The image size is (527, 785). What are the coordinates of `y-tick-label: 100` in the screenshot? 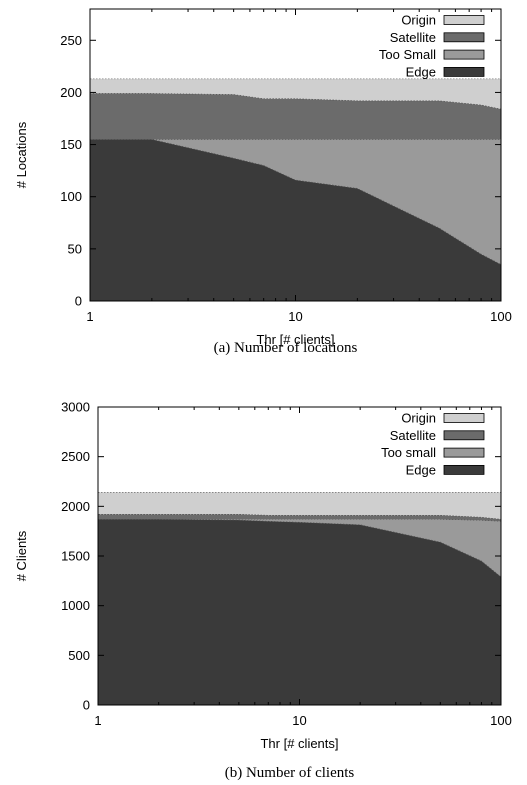 It's located at (71, 196).